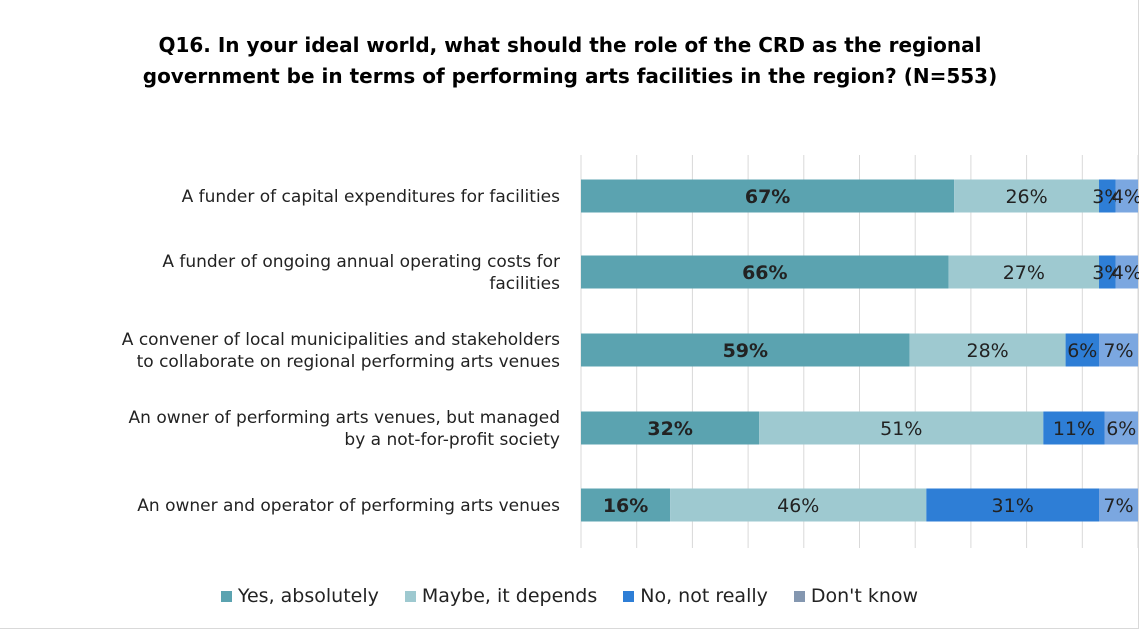 This screenshot has width=1139, height=629. What do you see at coordinates (864, 596) in the screenshot?
I see `legend-label: Don't know` at bounding box center [864, 596].